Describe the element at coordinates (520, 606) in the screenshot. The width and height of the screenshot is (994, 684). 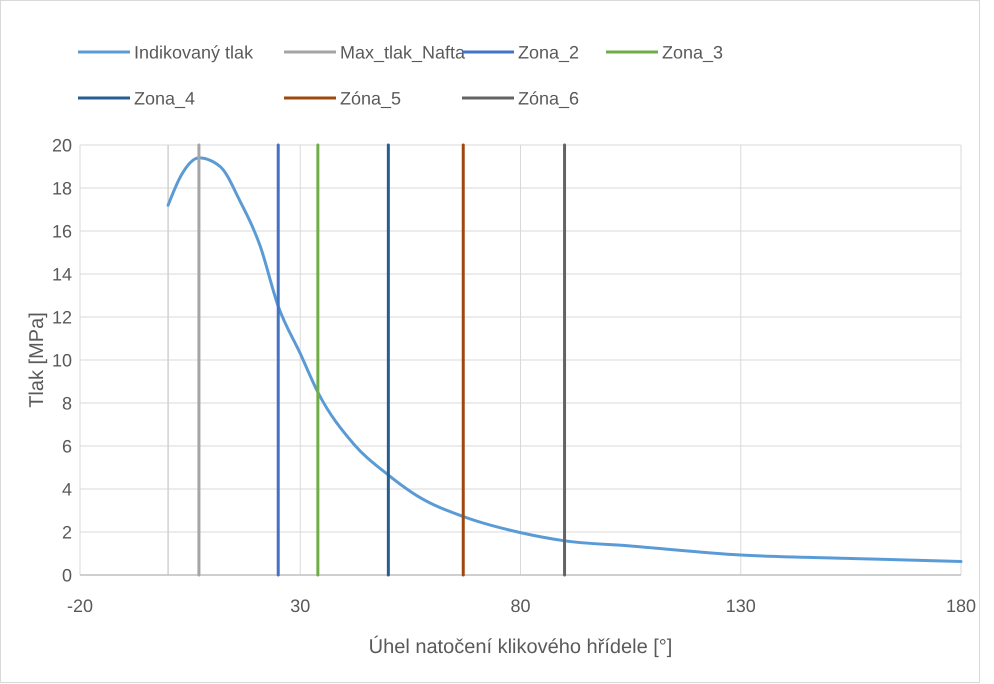
I see `x-tick-label: 80` at that location.